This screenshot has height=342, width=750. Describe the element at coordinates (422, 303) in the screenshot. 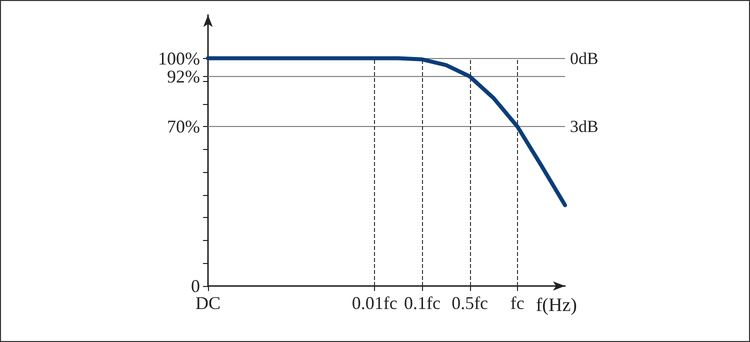

I see `x-tick-label: 0.1fc` at that location.